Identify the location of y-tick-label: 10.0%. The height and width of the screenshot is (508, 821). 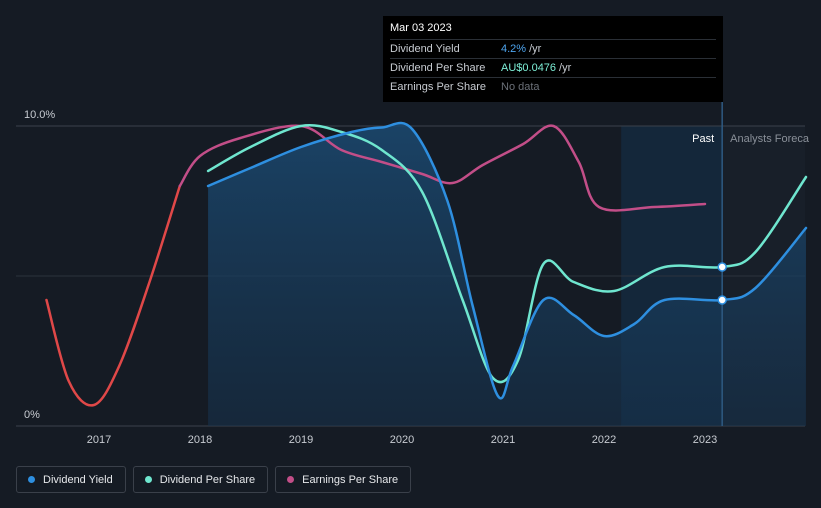
(39, 115).